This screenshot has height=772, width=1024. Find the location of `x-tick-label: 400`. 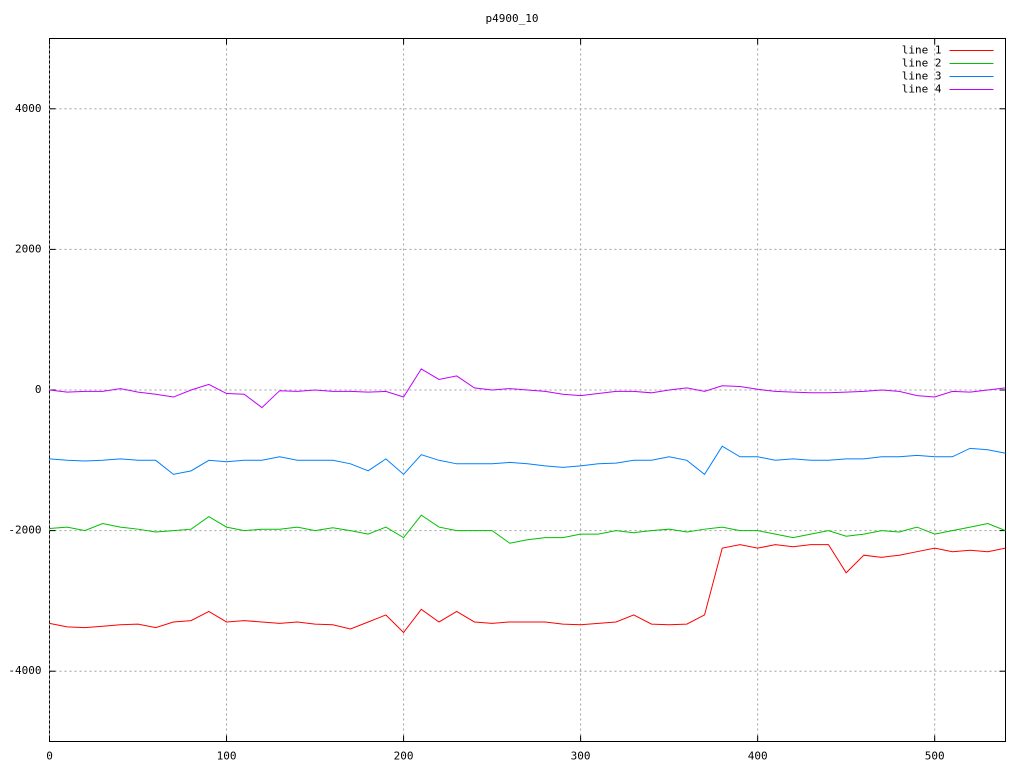

x-tick-label: 400 is located at coordinates (758, 756).